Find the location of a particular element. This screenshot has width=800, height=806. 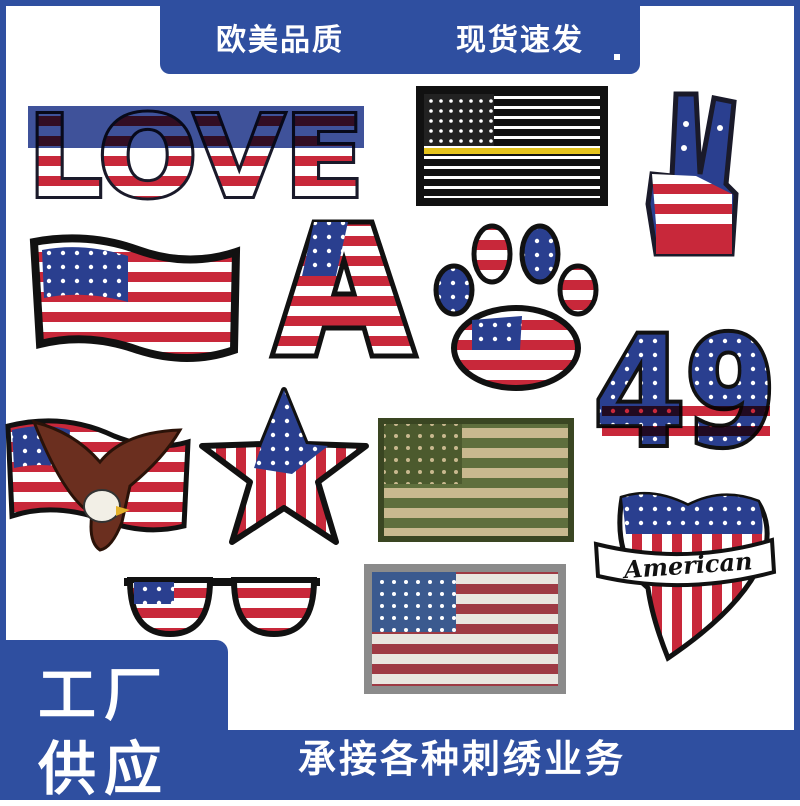

number-text: 49 is located at coordinates (685, 393).